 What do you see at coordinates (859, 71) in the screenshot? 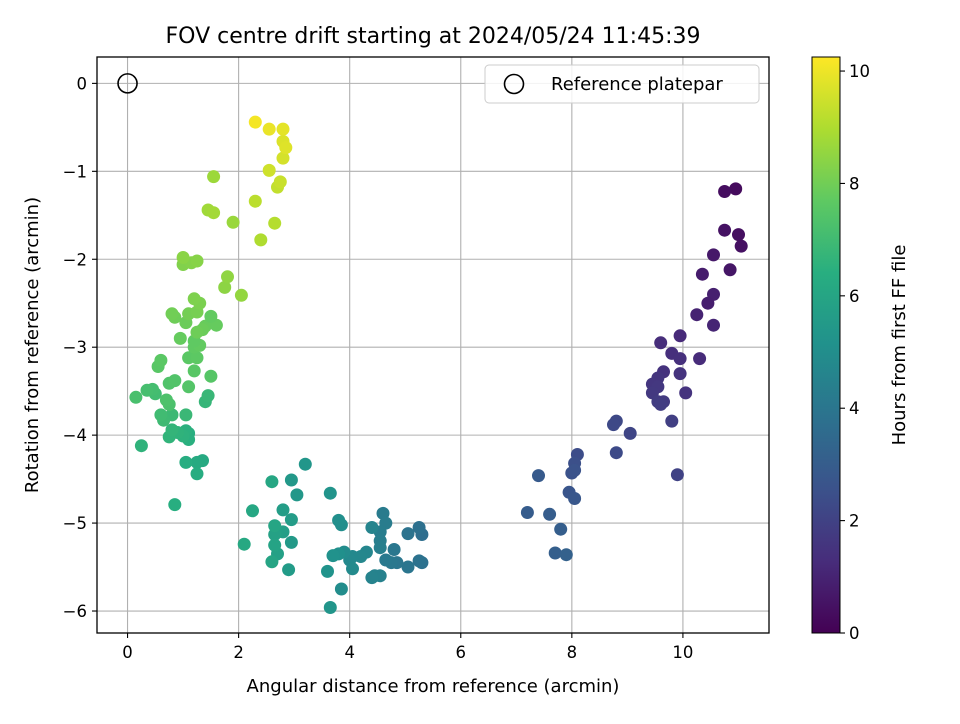
I see `colorbar-tick-label: 10` at bounding box center [859, 71].